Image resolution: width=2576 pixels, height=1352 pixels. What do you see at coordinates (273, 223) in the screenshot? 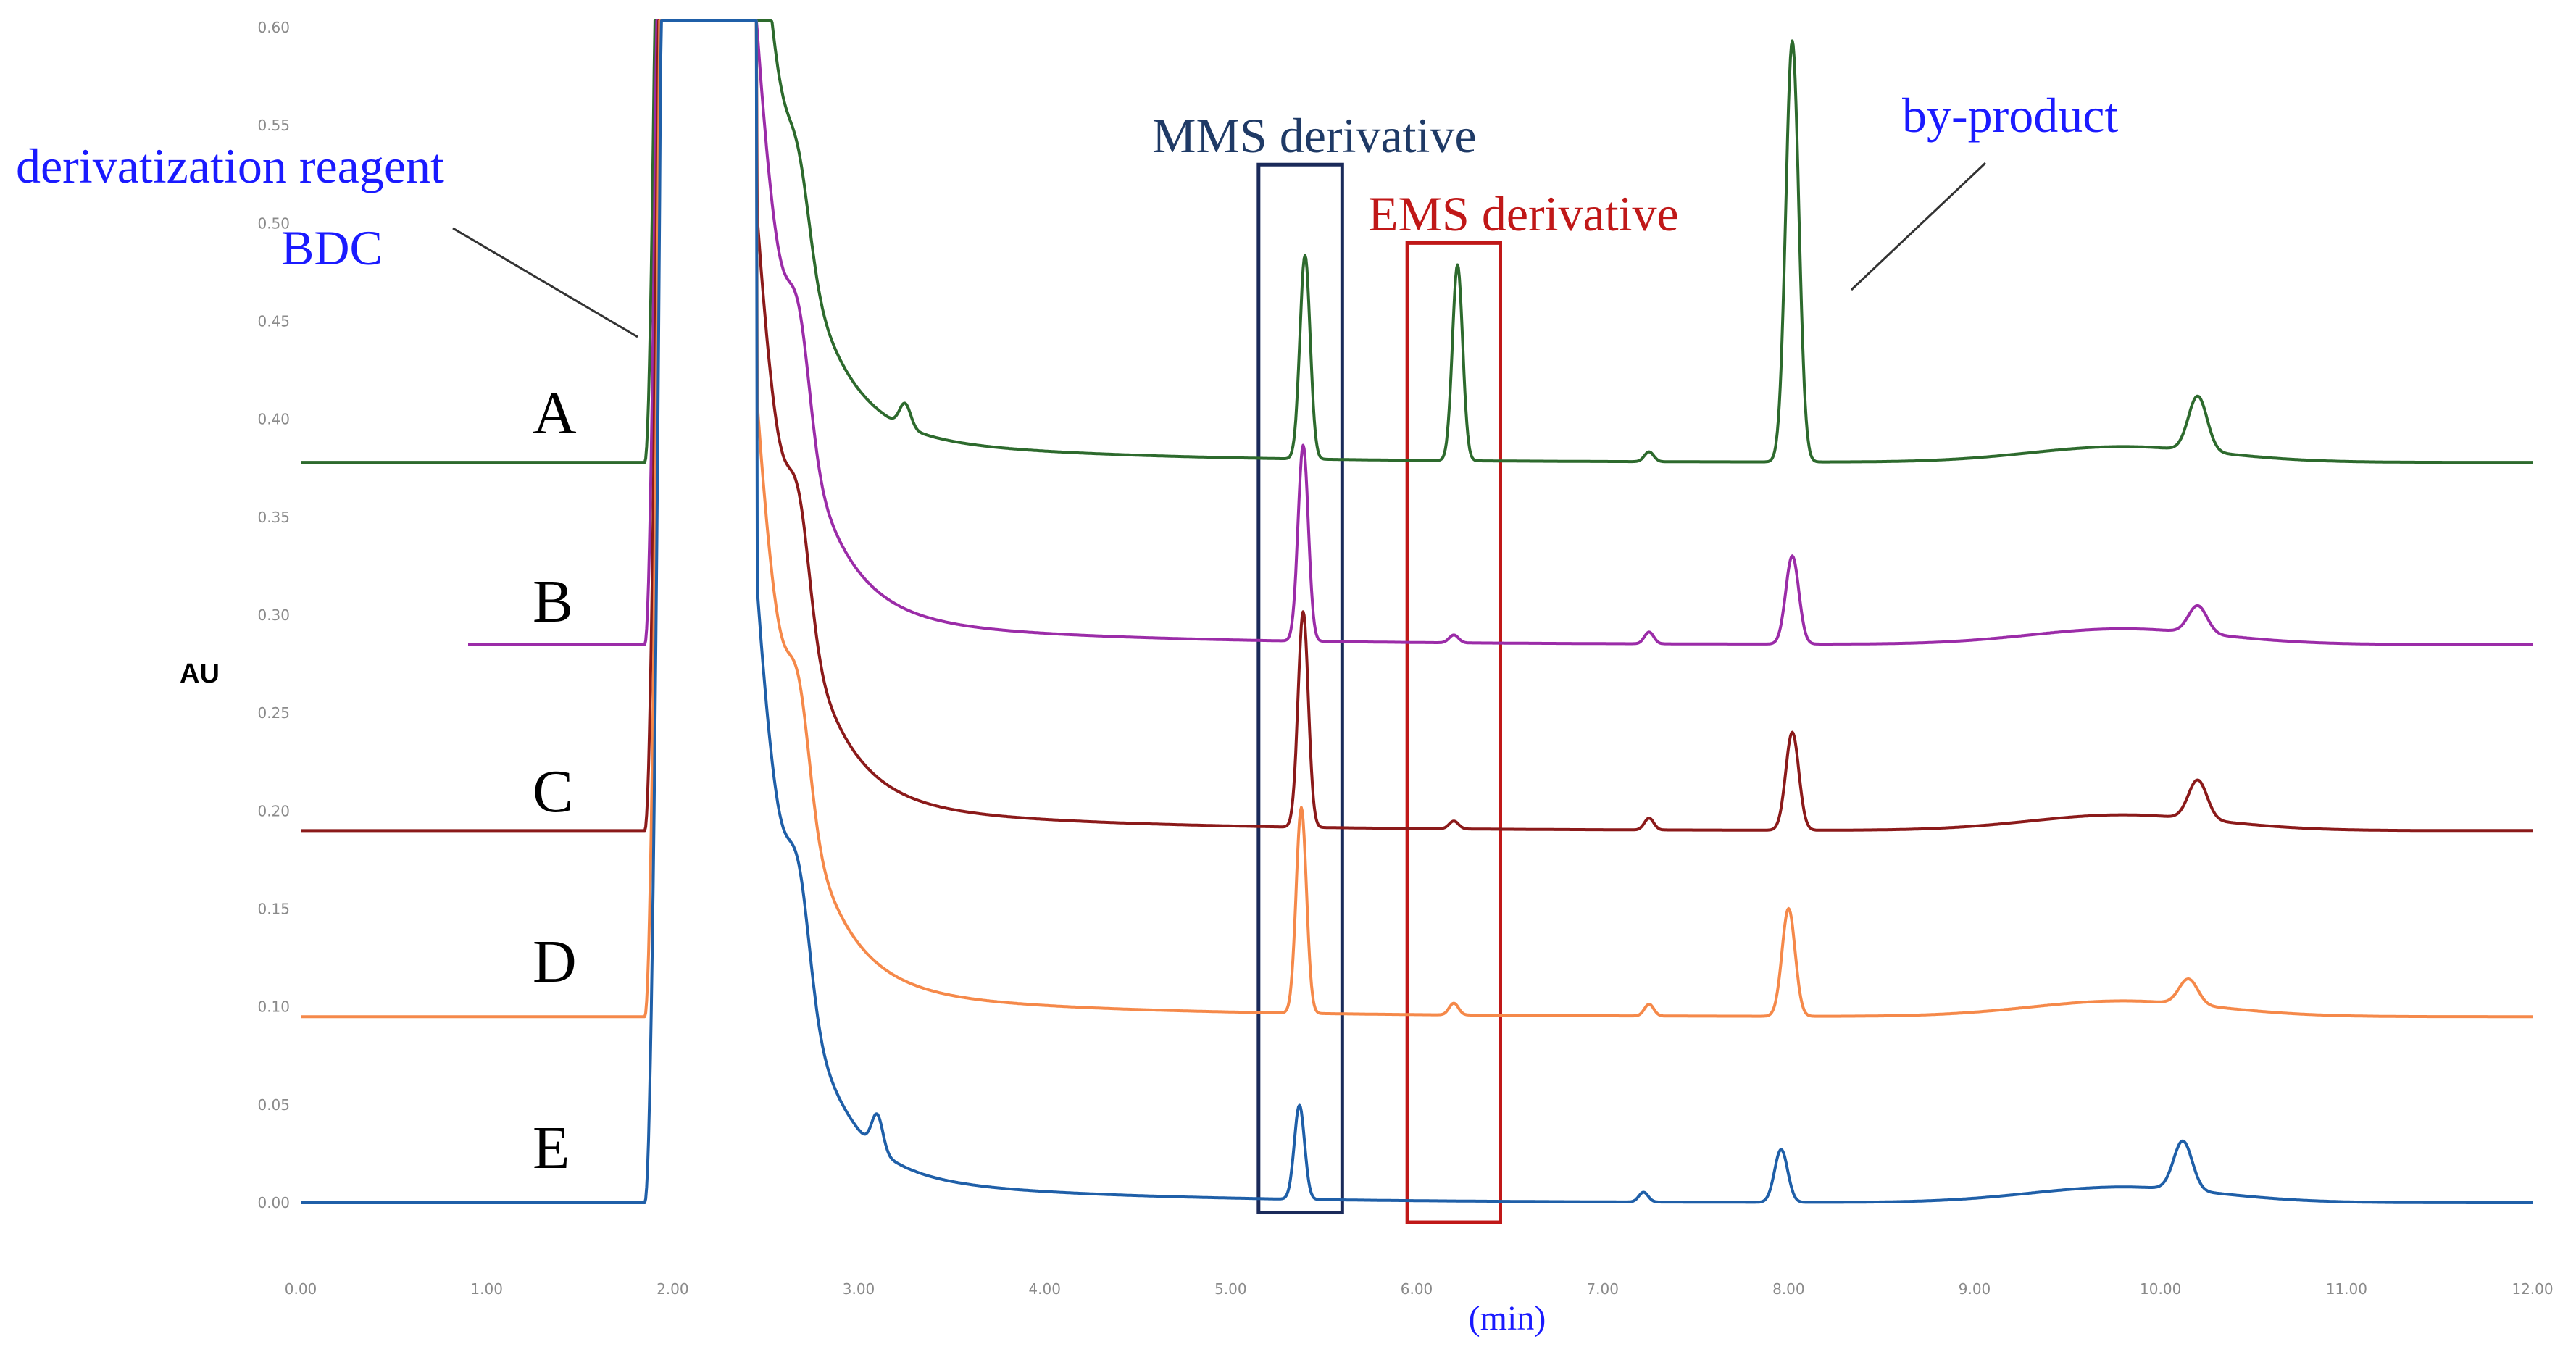
I see `y-tick-label: 0.50` at bounding box center [273, 223].